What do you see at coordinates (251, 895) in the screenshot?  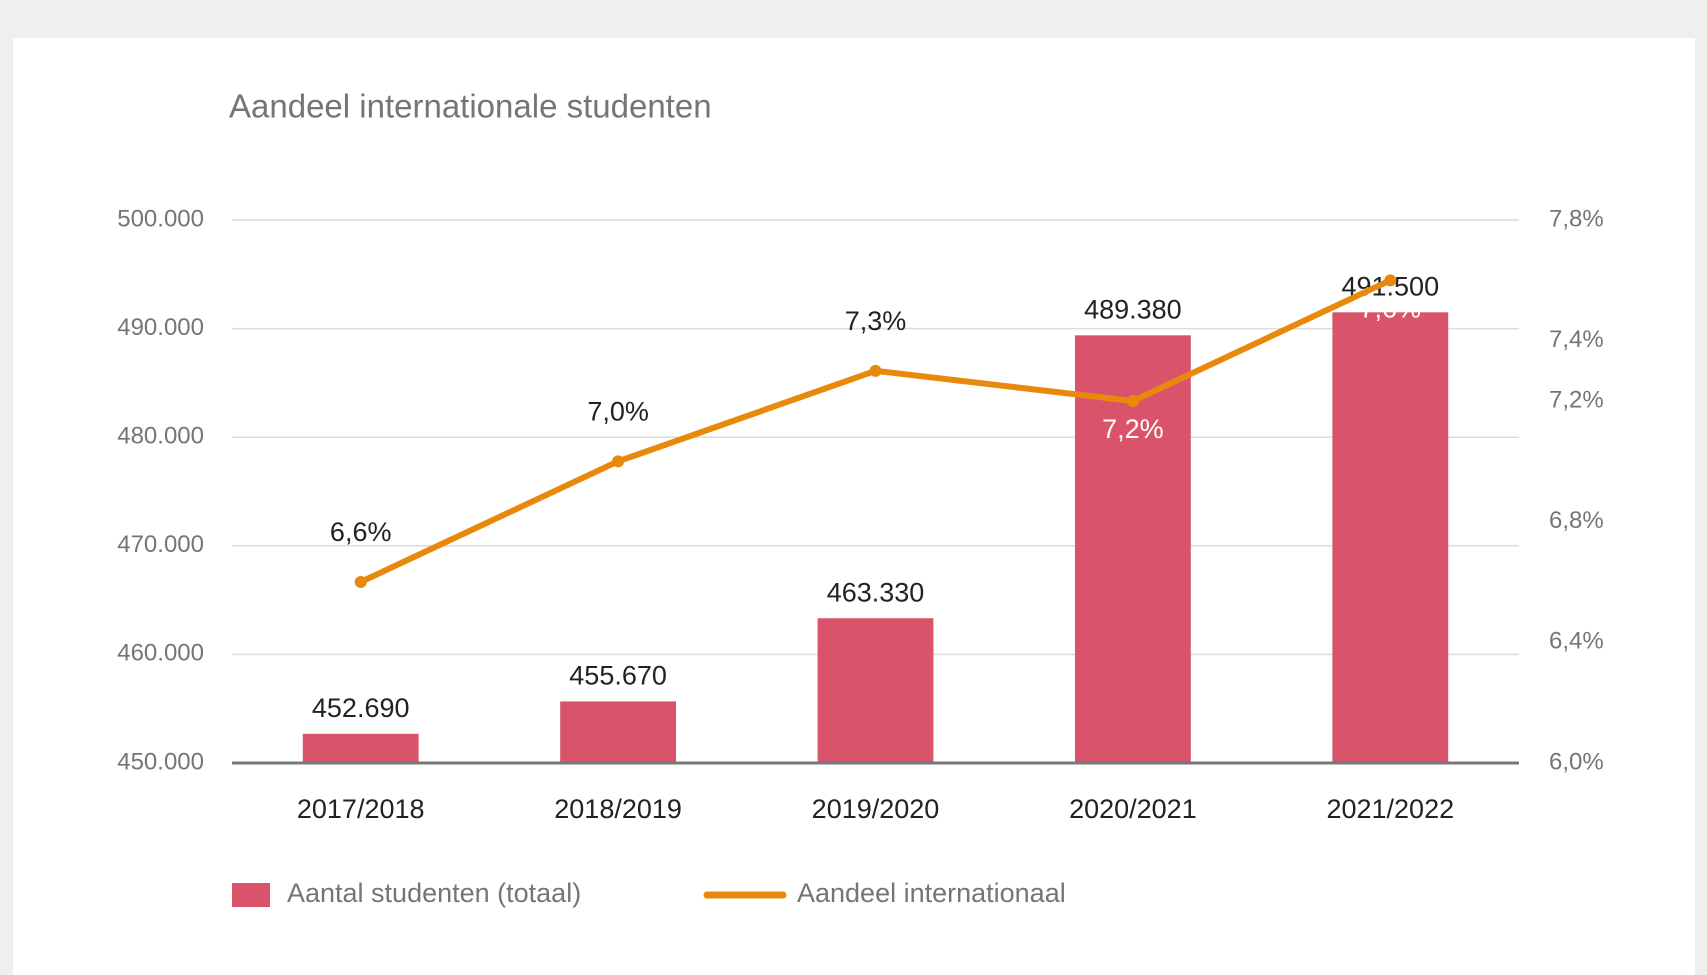 I see `legend-swatch` at bounding box center [251, 895].